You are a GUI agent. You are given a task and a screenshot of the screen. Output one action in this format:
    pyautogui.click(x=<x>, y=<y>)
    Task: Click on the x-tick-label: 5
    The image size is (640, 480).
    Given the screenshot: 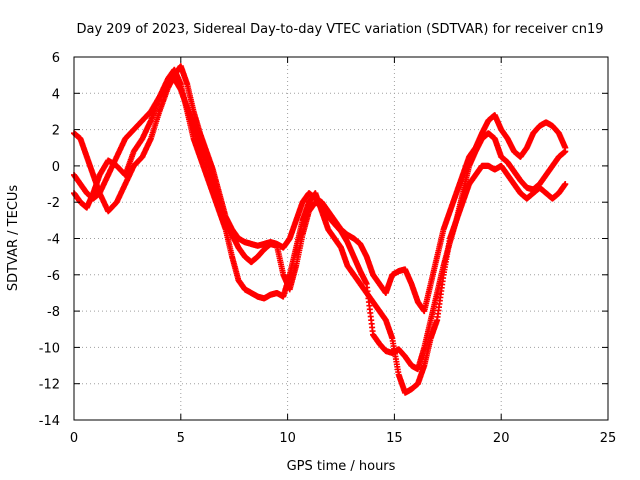 What is the action you would take?
    pyautogui.click(x=181, y=438)
    